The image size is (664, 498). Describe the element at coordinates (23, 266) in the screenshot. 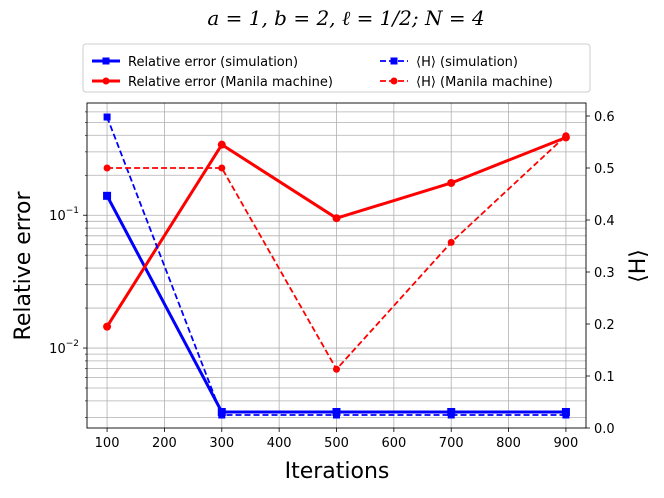

I see `y-axis-label-left: Relative error` at that location.